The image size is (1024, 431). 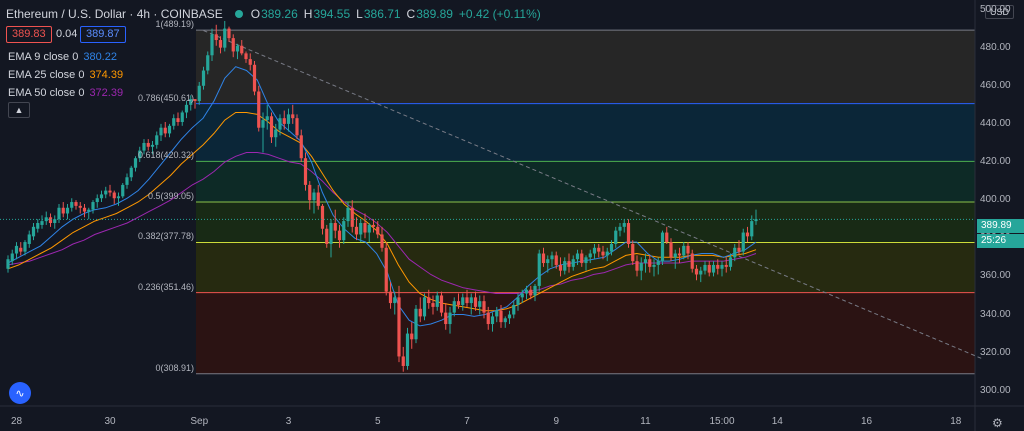 What do you see at coordinates (995, 314) in the screenshot?
I see `y-tick-label: 340.00` at bounding box center [995, 314].